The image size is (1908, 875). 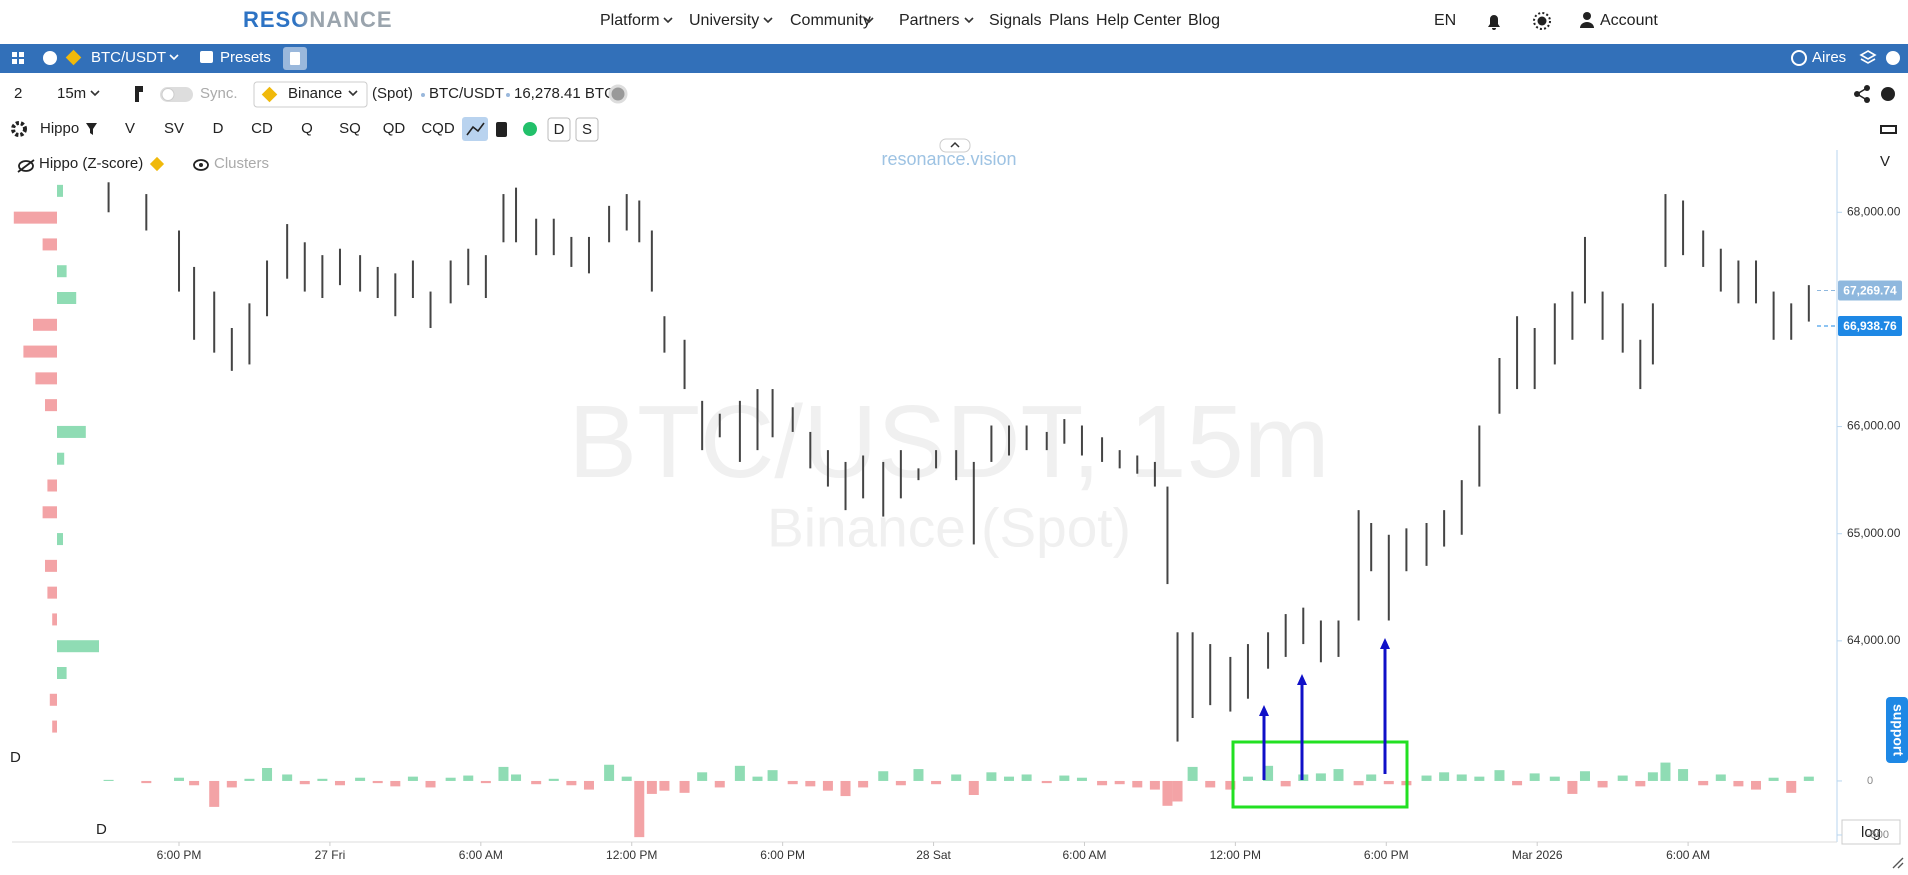 What do you see at coordinates (219, 93) in the screenshot?
I see `sync: Sync.` at bounding box center [219, 93].